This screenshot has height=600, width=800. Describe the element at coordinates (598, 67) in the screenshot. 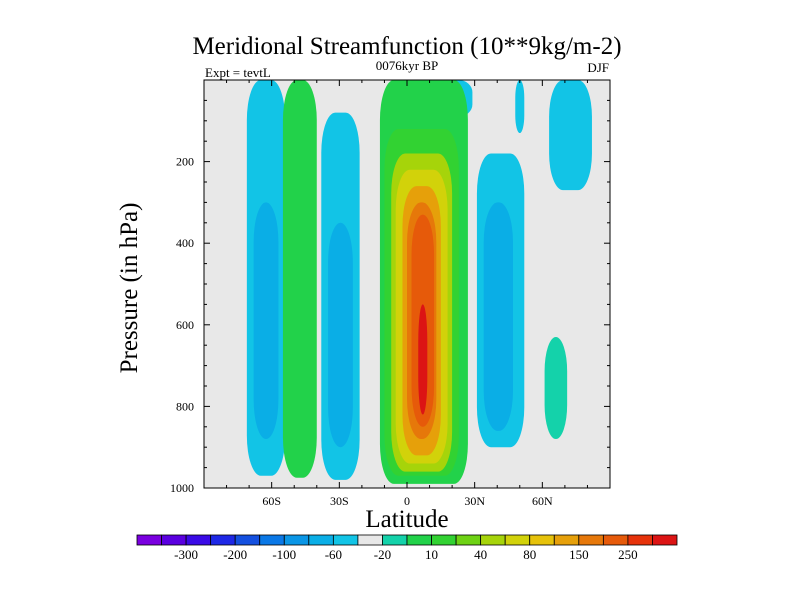

I see `season-label: DJF` at that location.